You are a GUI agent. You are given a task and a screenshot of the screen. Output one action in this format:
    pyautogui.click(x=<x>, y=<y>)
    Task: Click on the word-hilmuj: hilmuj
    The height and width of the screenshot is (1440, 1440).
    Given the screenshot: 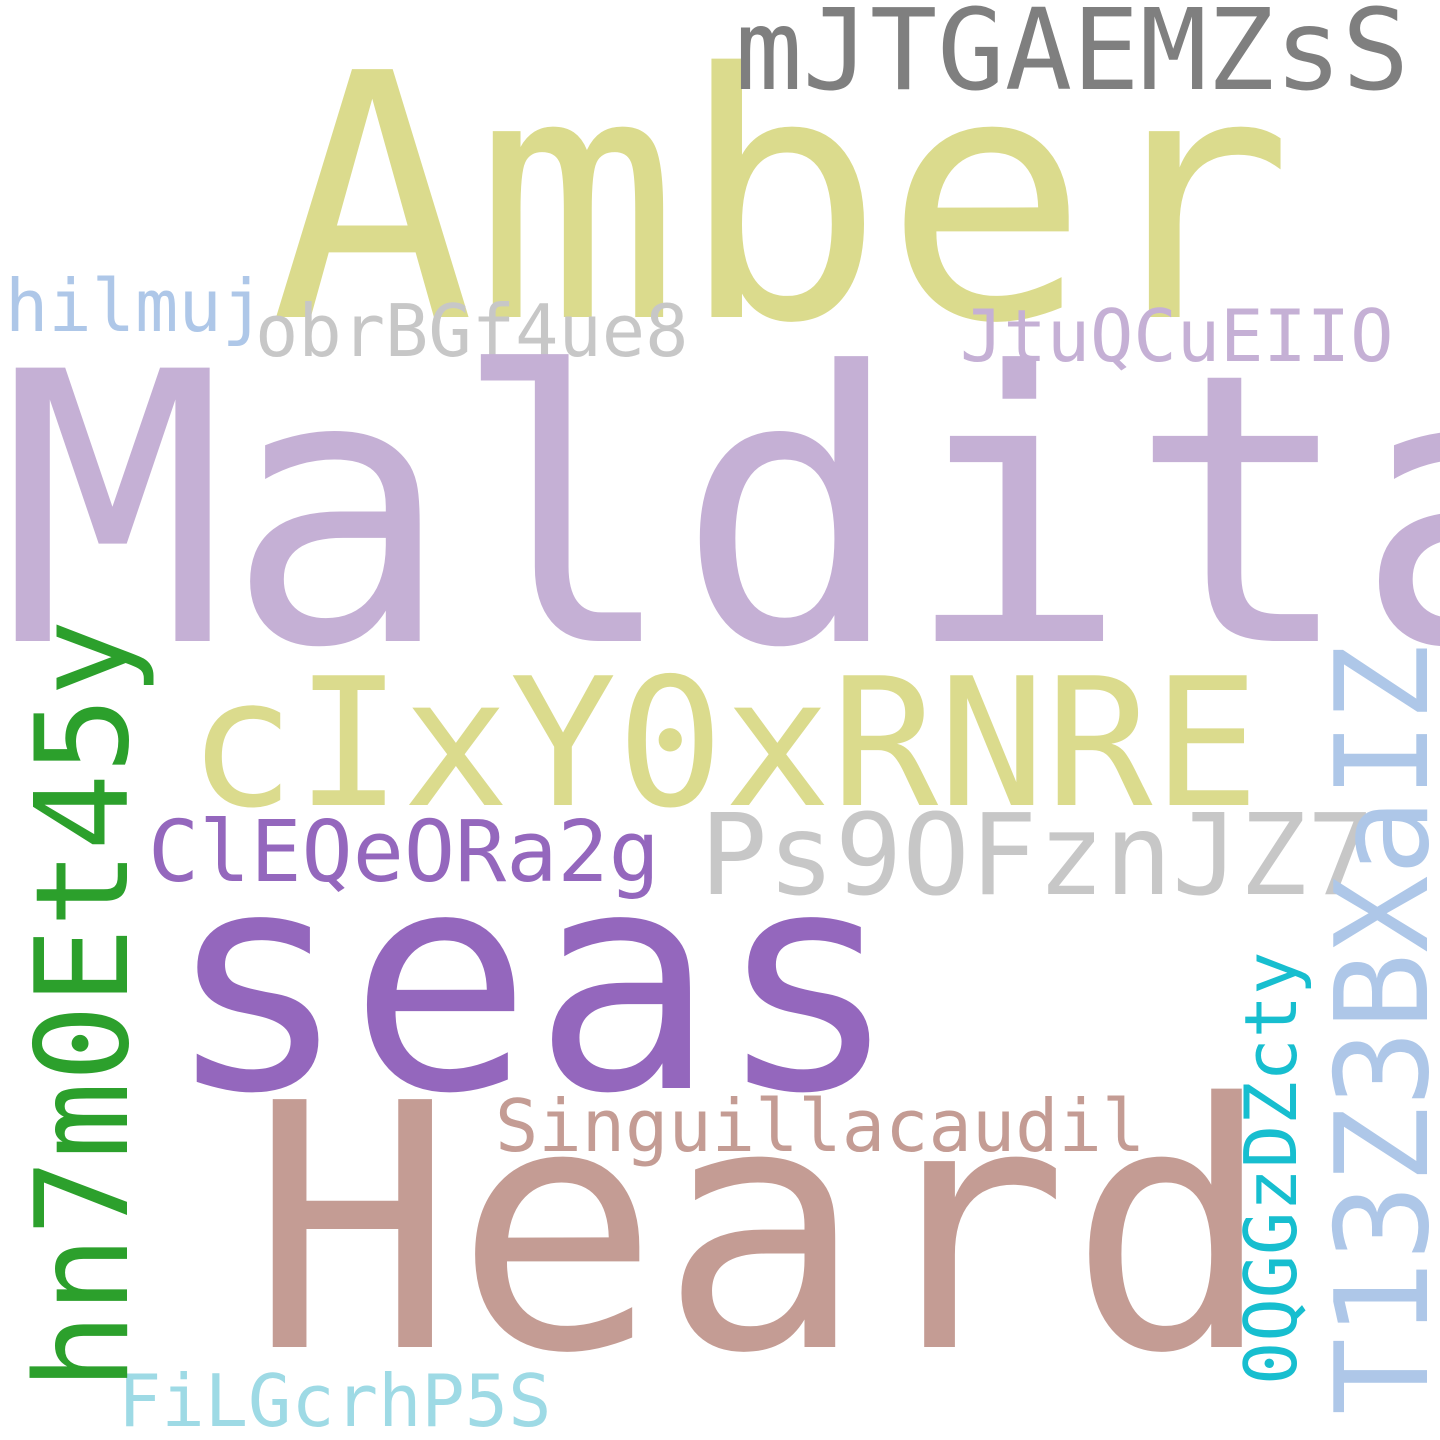 What is the action you would take?
    pyautogui.click(x=135, y=306)
    